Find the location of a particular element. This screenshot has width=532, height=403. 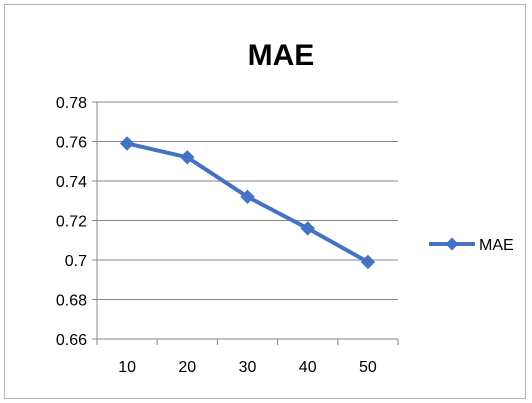

x-tick-label: 50 is located at coordinates (368, 367).